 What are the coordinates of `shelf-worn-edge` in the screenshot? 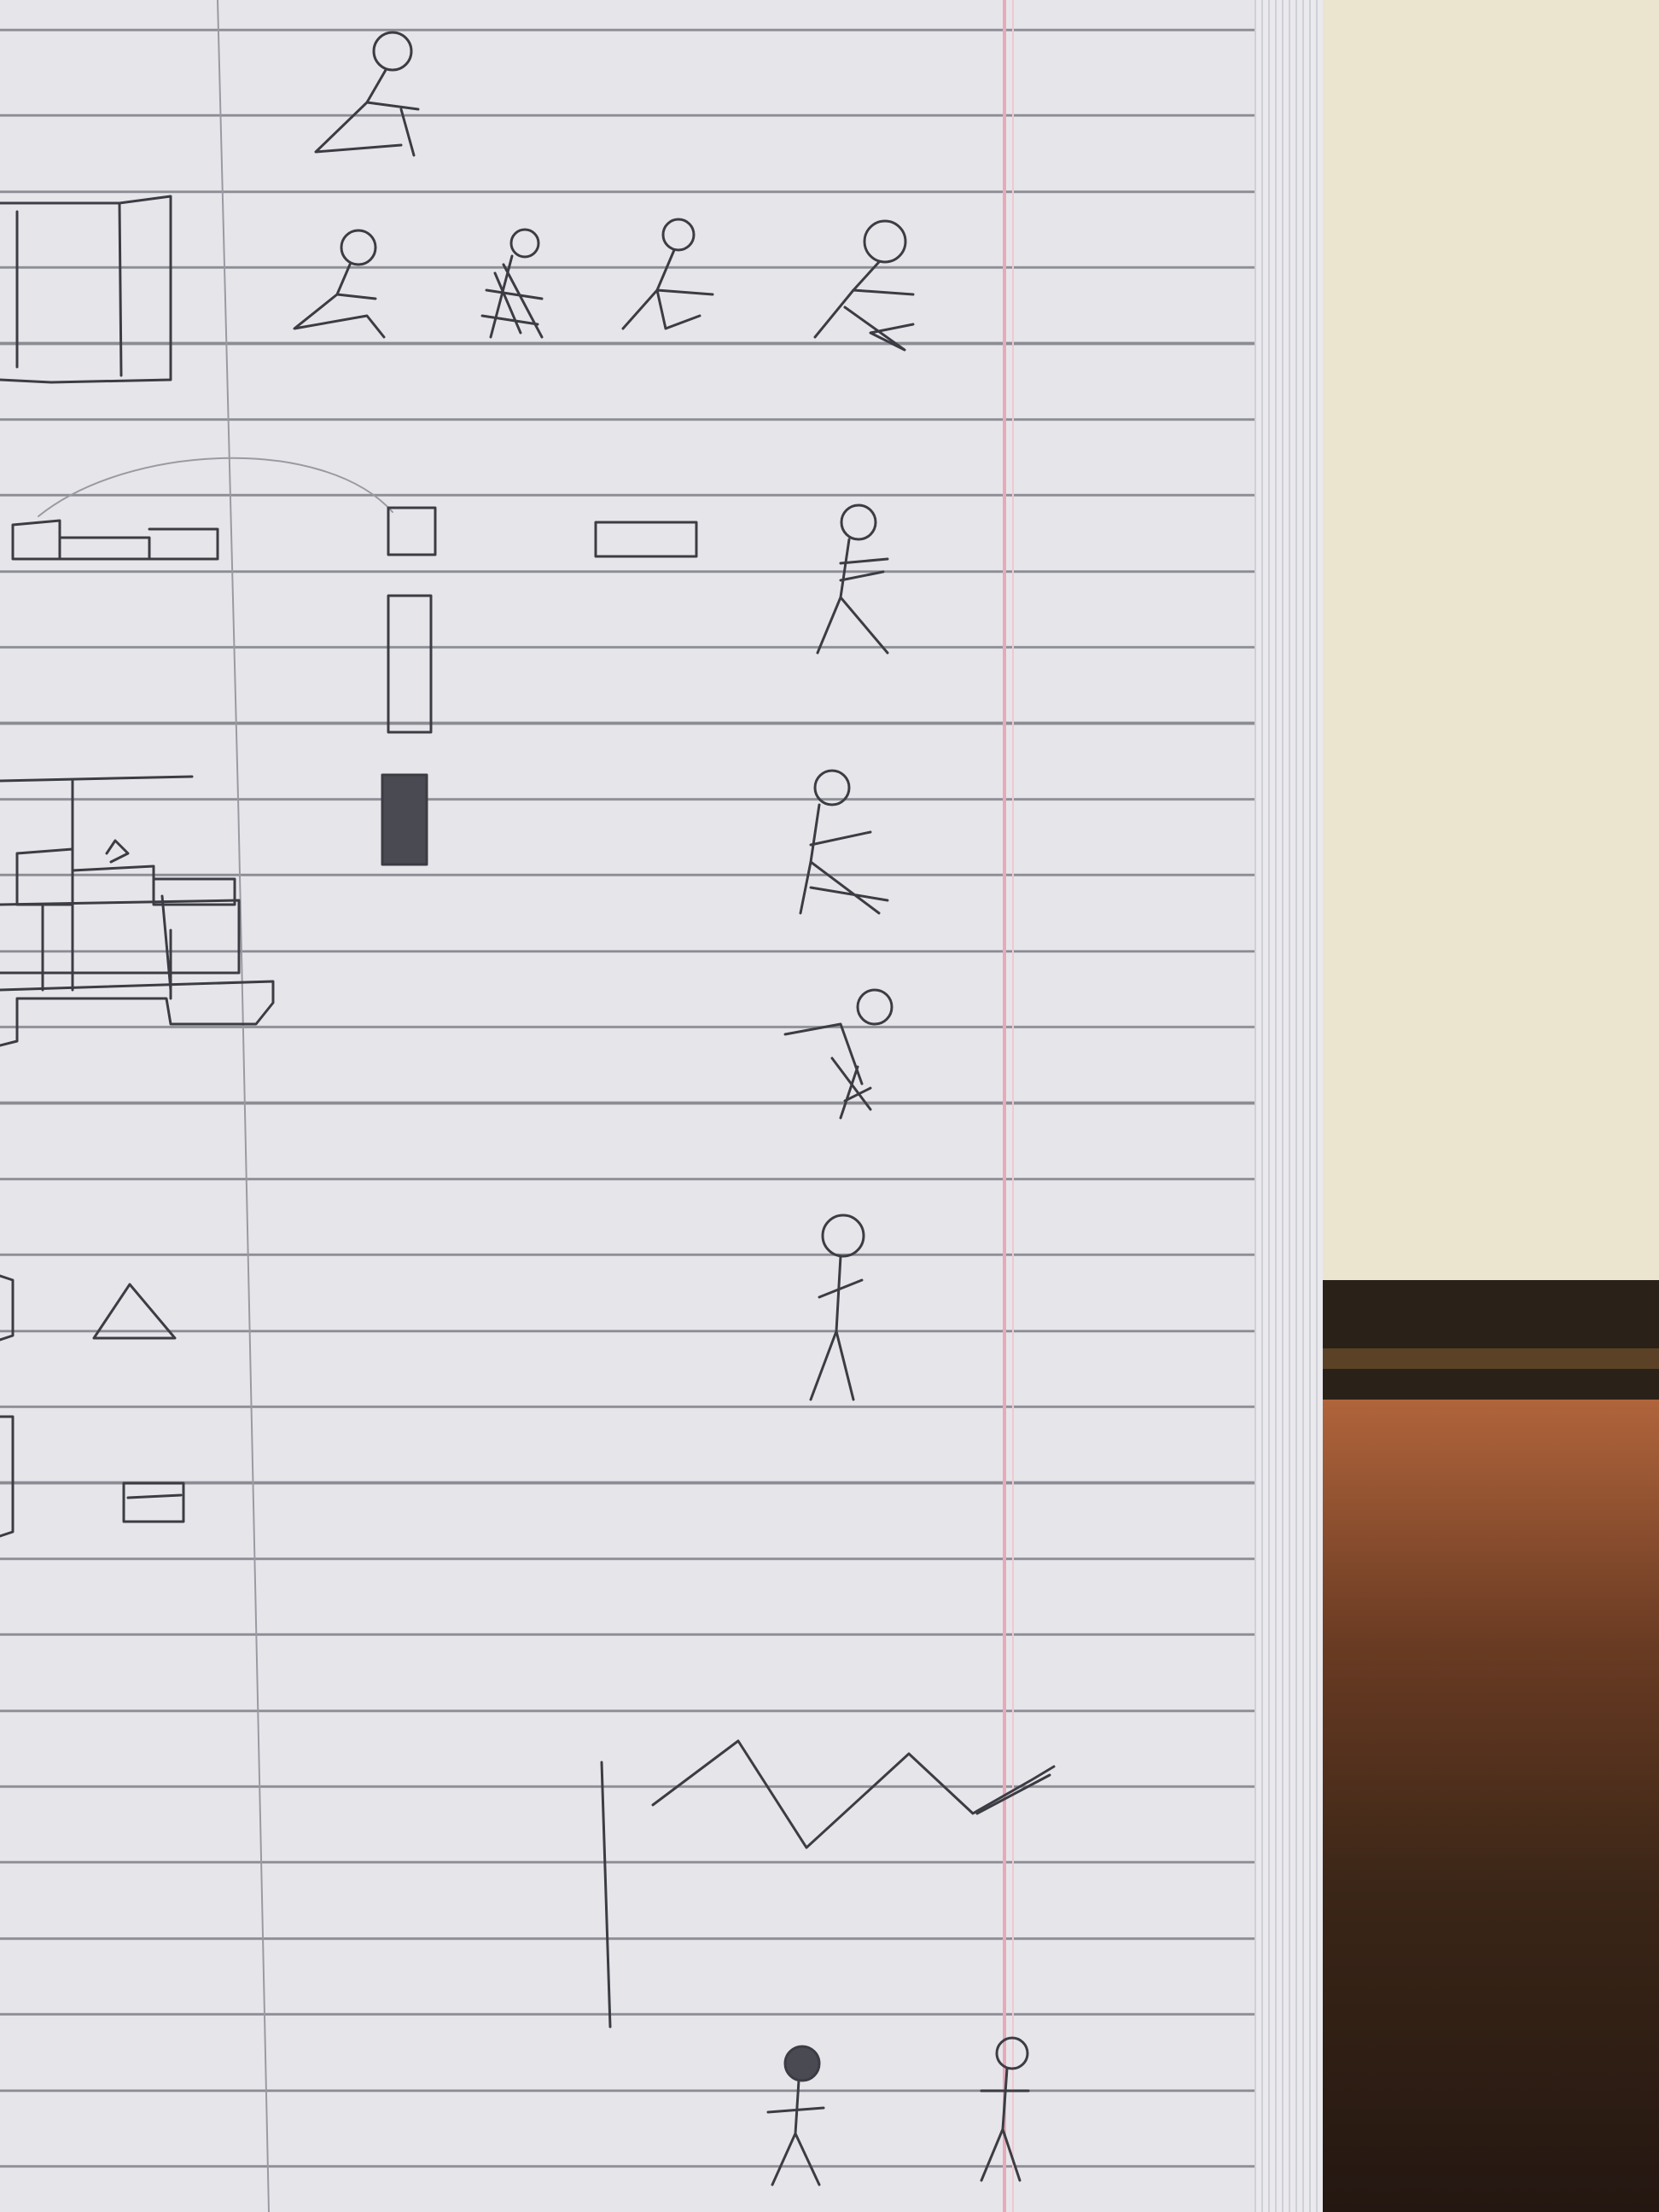 It's located at (1486, 1358).